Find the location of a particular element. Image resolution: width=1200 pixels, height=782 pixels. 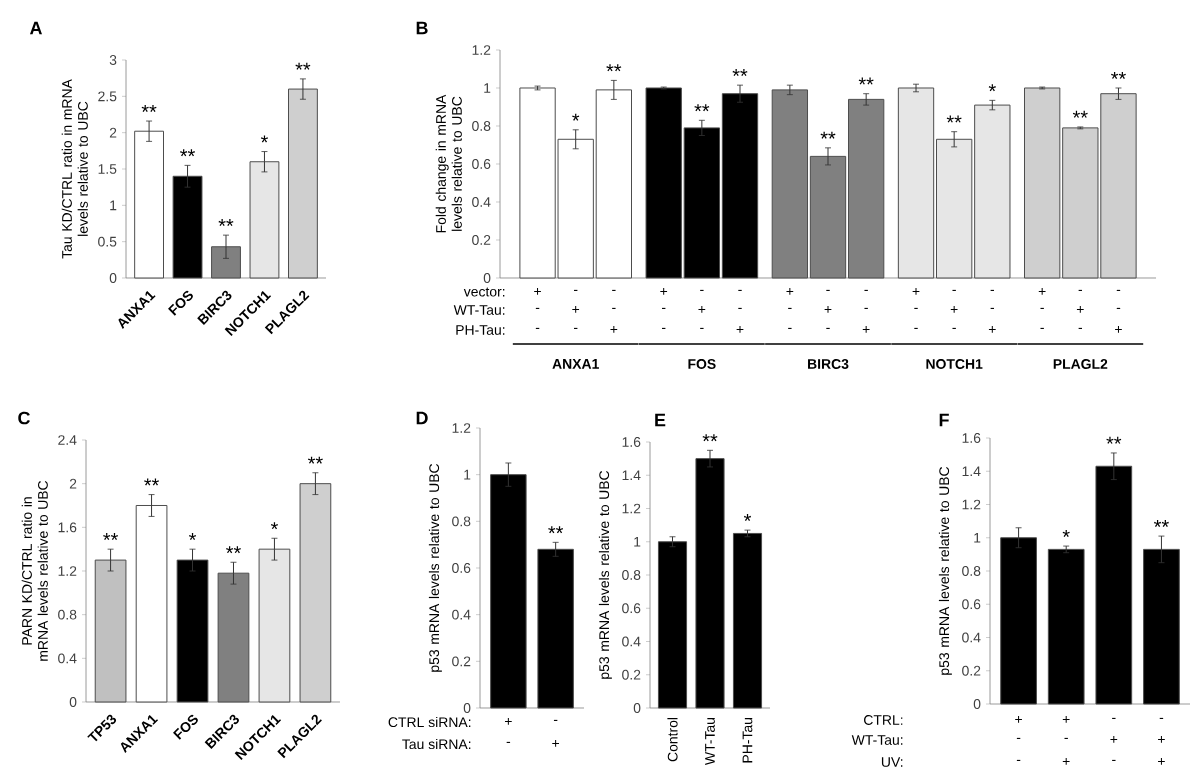

chart-title: B is located at coordinates (422, 28).